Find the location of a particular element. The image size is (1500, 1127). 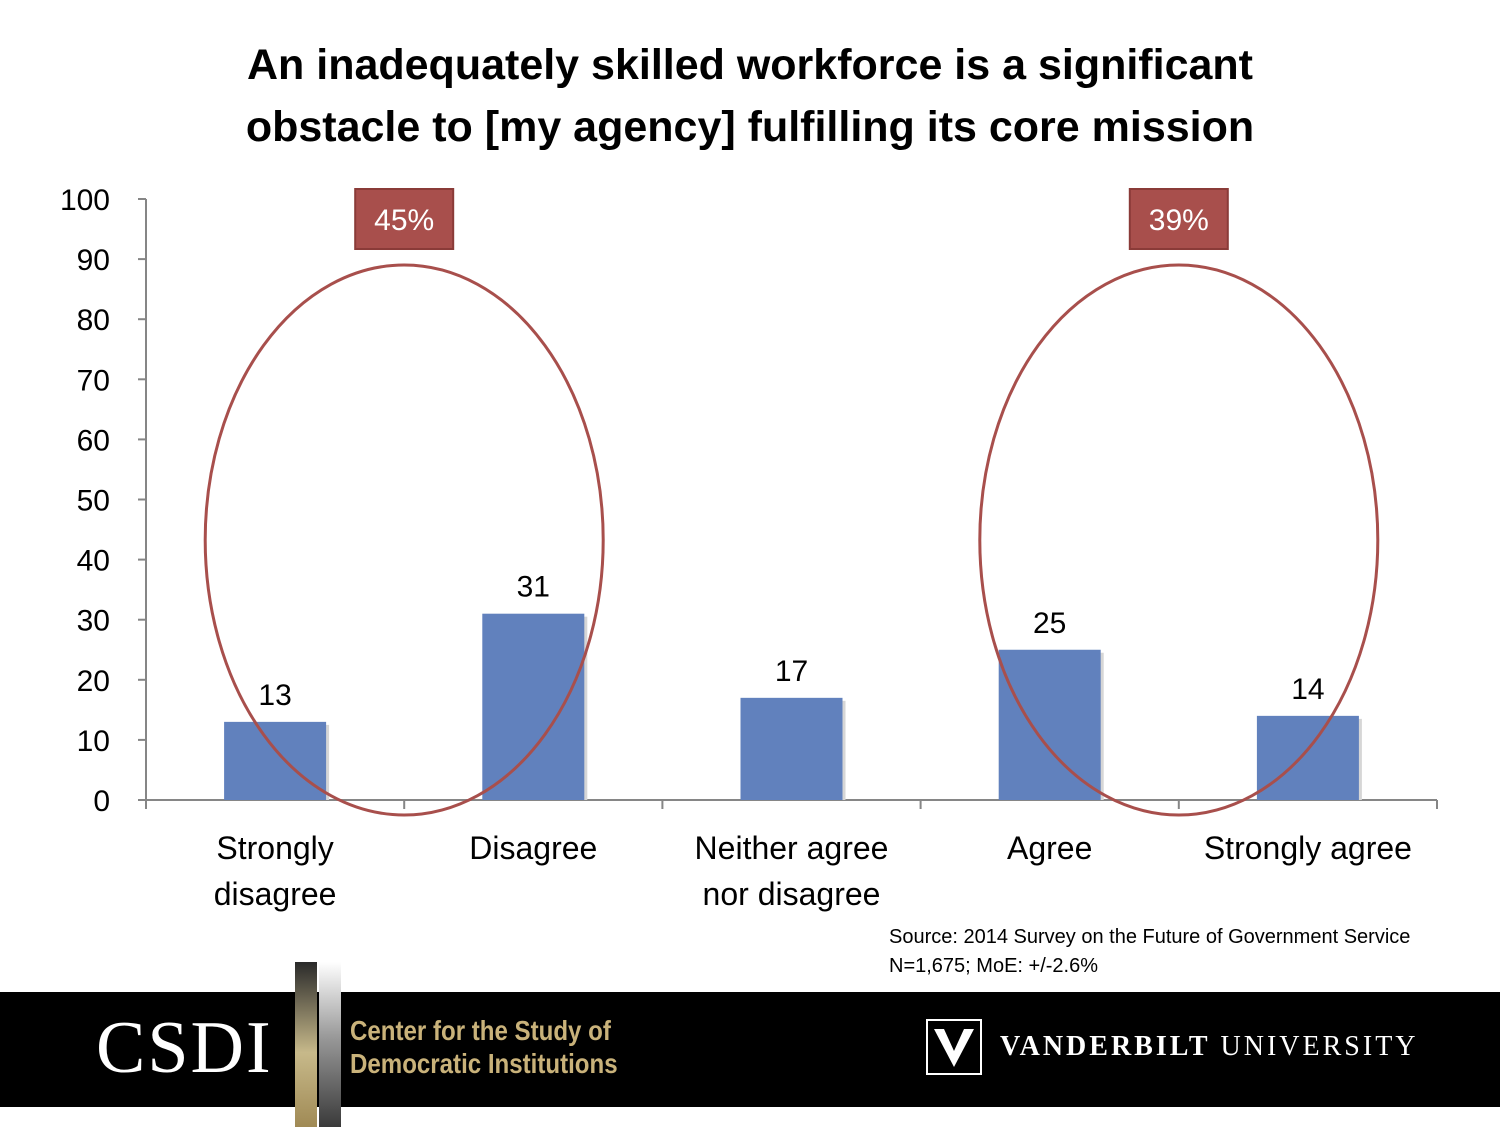

annotation-label: 39% is located at coordinates (1179, 220).